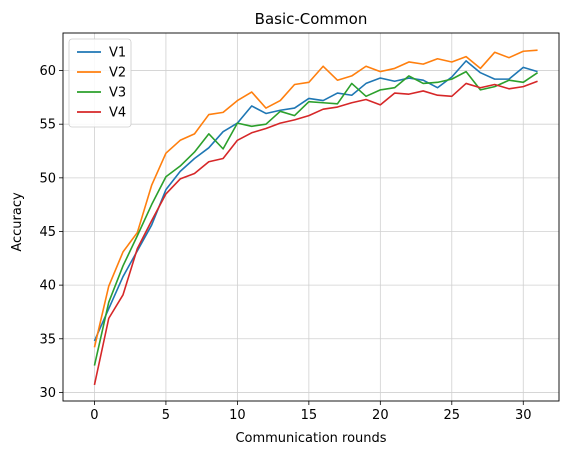 This screenshot has height=455, width=562. What do you see at coordinates (166, 415) in the screenshot?
I see `x-tick-label: 5` at bounding box center [166, 415].